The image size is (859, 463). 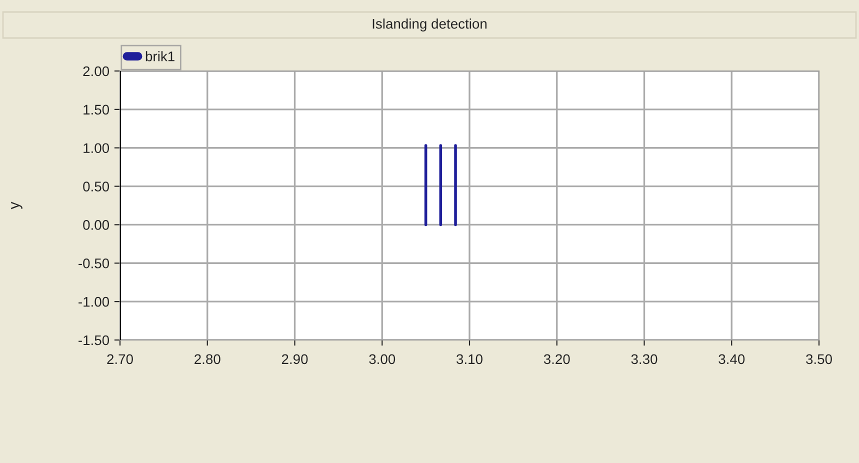 I want to click on y-tick-label: -1.50, so click(x=94, y=340).